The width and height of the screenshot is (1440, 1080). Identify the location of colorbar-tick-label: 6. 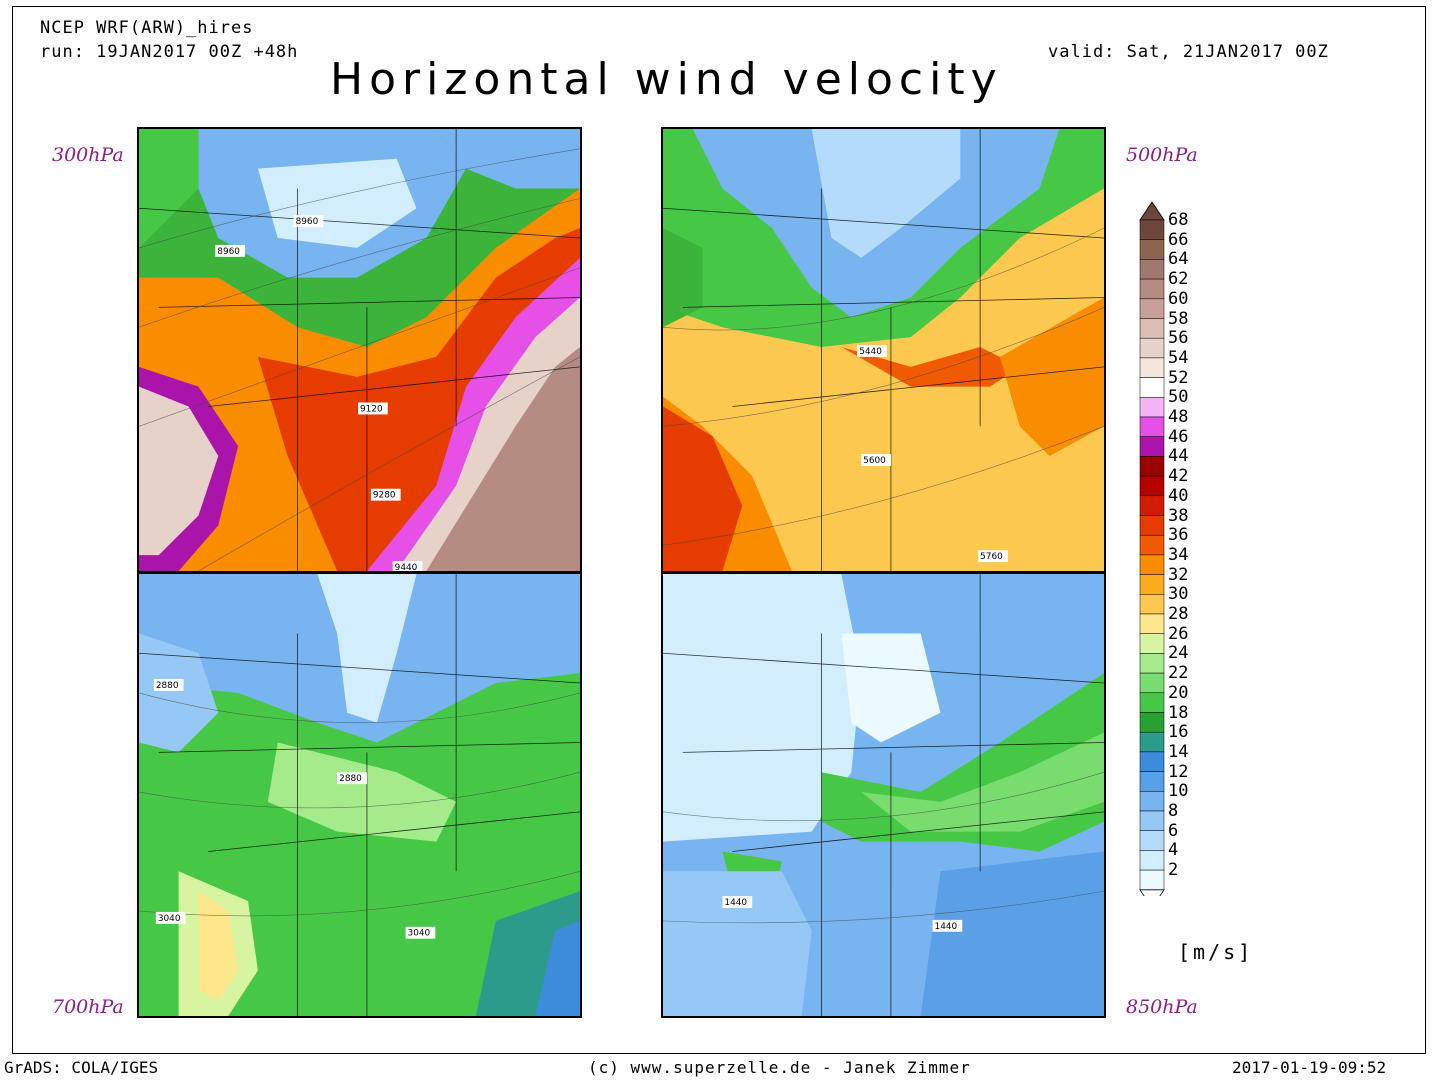
(1173, 830).